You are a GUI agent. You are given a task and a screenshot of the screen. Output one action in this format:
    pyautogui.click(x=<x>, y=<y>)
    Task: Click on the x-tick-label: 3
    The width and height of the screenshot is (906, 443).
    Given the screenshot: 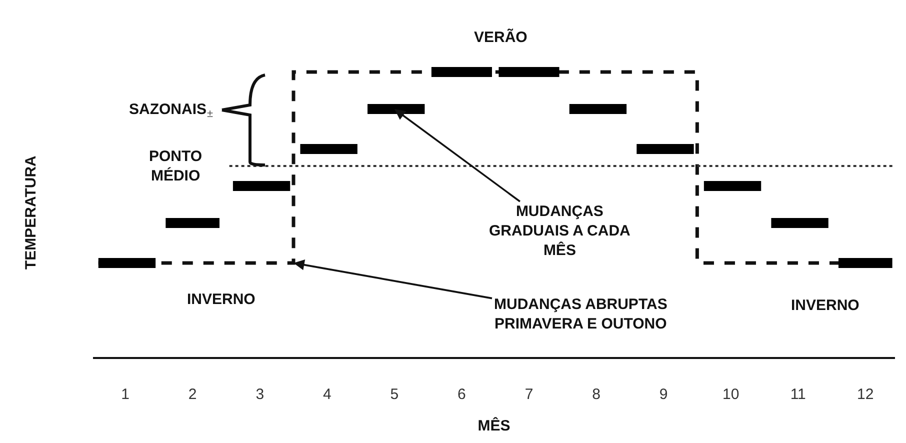 What is the action you would take?
    pyautogui.click(x=260, y=394)
    